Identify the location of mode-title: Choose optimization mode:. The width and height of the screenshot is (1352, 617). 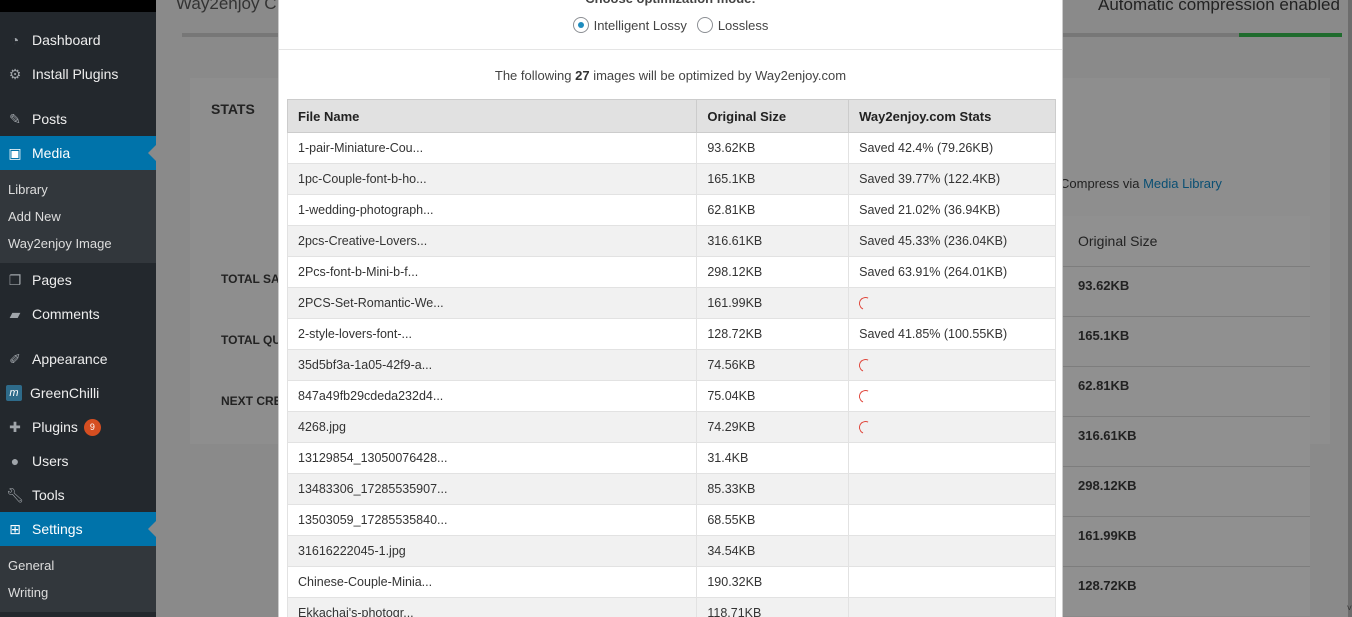
(670, 3).